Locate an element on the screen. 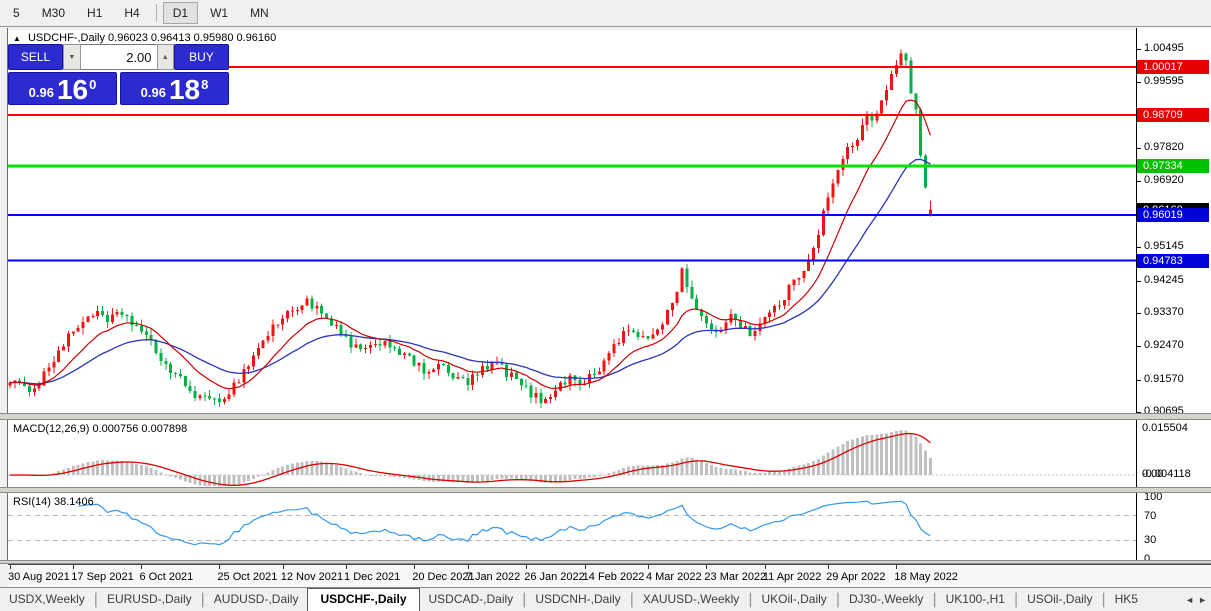 The image size is (1211, 611). macd-panel-canvas is located at coordinates (572, 453).